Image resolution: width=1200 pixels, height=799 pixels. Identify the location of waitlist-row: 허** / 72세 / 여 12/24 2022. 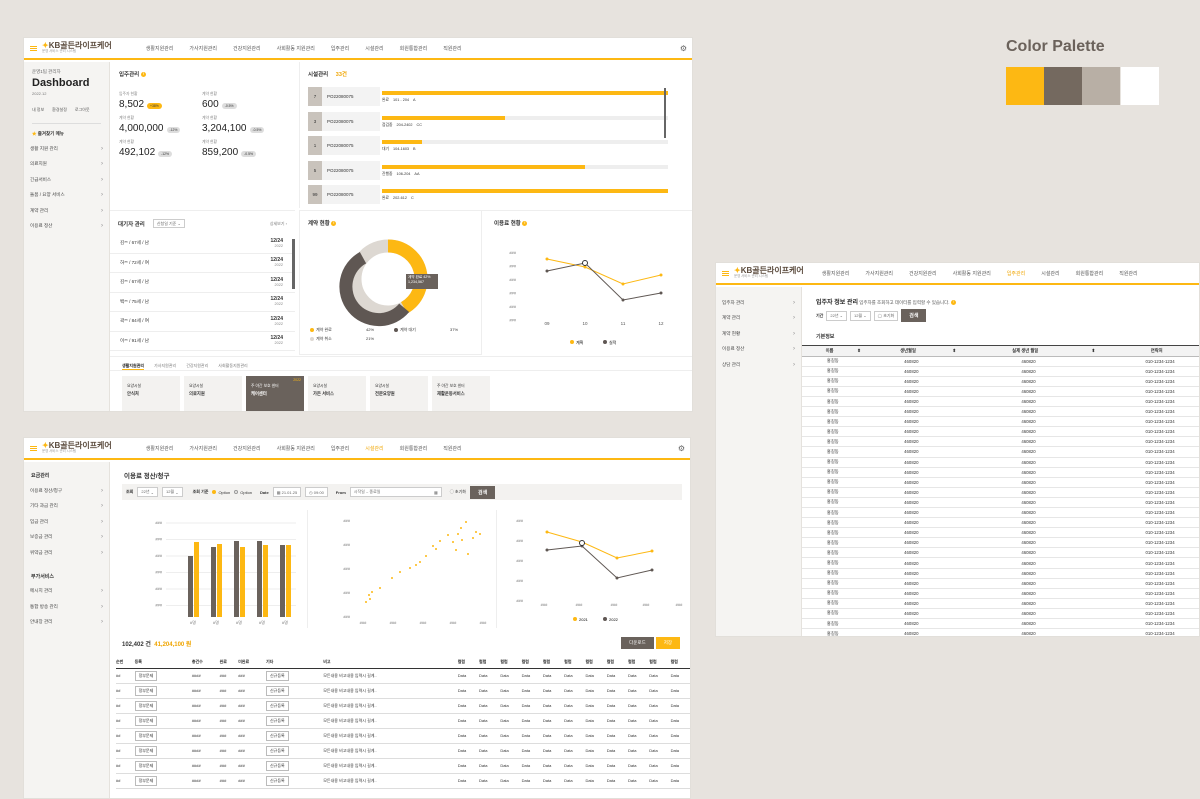
(202, 263).